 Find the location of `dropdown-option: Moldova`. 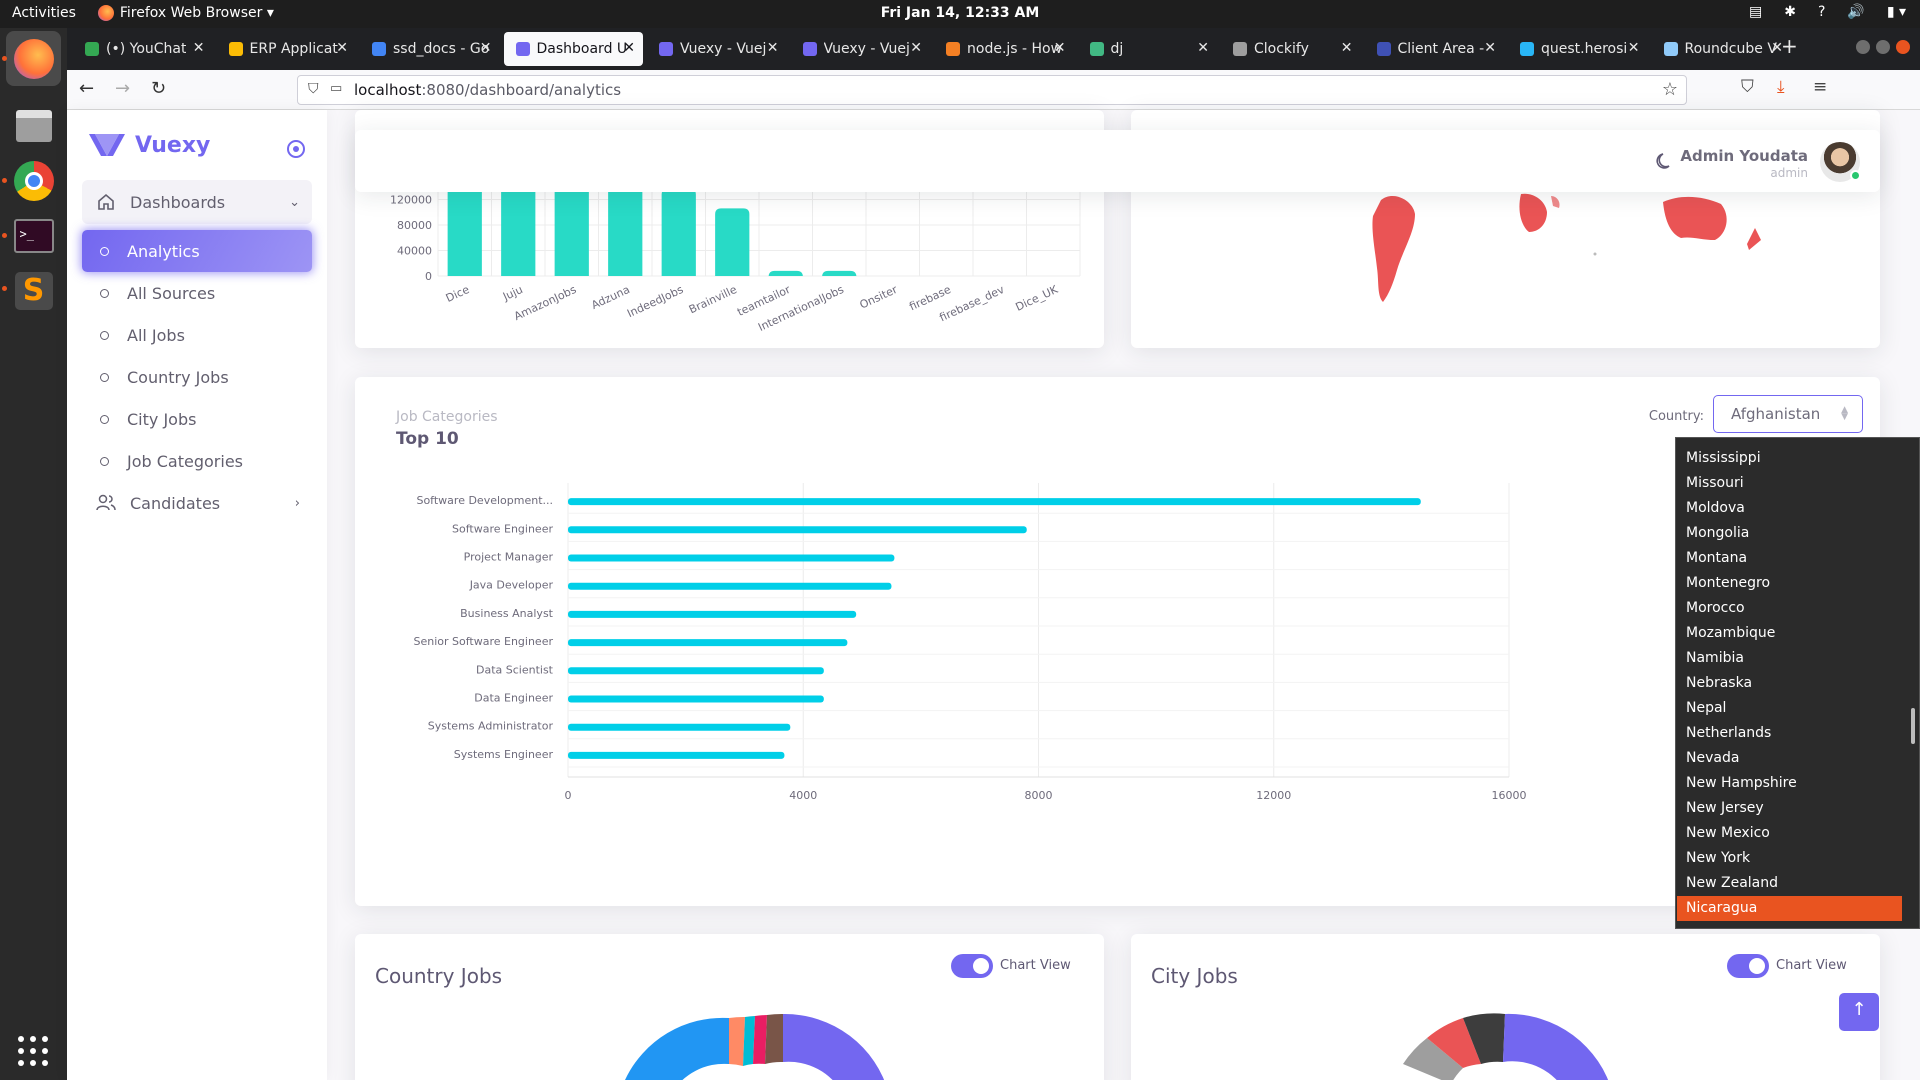

dropdown-option: Moldova is located at coordinates (1715, 508).